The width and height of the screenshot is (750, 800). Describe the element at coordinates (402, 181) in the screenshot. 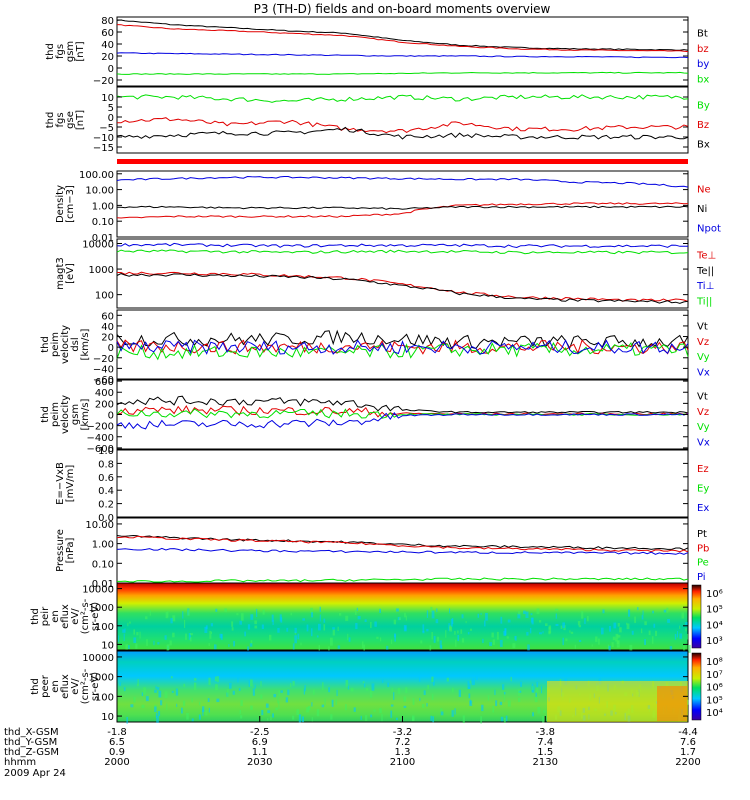

I see `series-line-Npot` at that location.